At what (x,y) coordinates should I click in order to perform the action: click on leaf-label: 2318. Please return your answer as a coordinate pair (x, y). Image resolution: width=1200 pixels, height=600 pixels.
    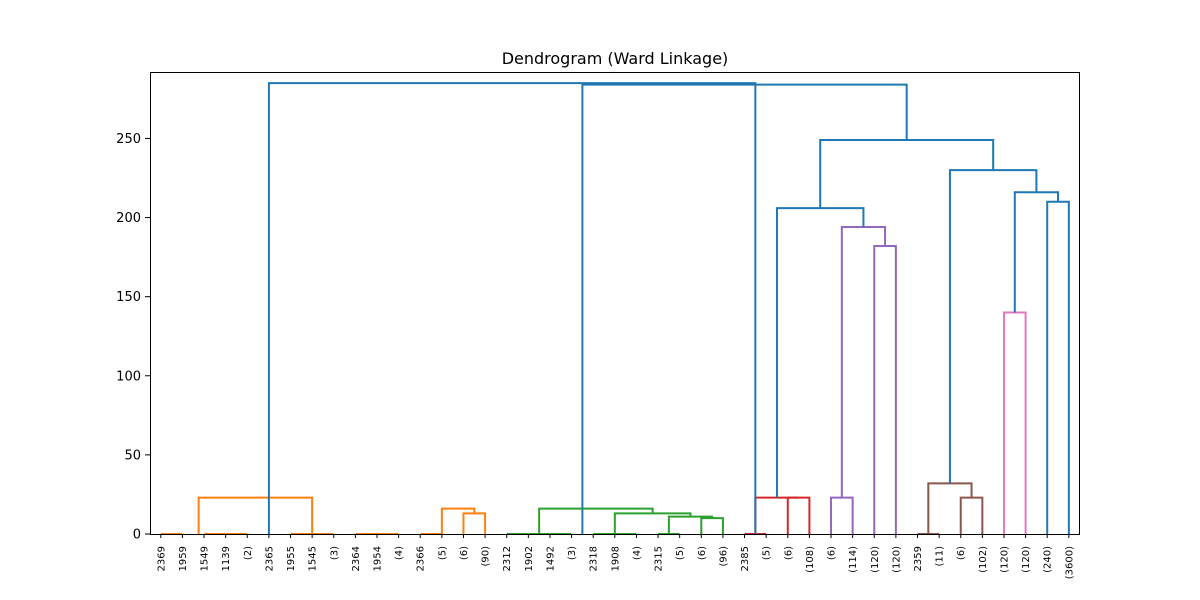
    Looking at the image, I should click on (594, 558).